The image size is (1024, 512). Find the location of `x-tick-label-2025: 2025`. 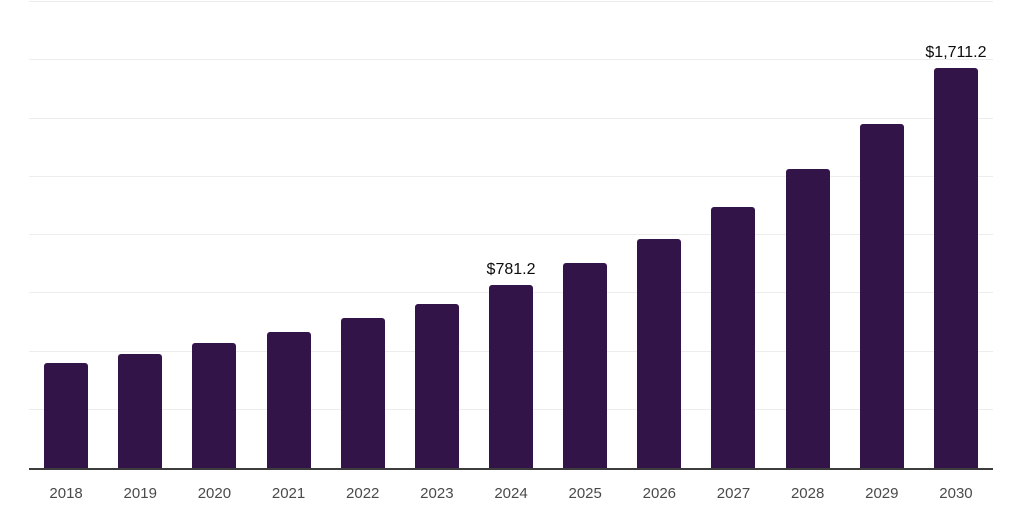

x-tick-label-2025: 2025 is located at coordinates (585, 493).